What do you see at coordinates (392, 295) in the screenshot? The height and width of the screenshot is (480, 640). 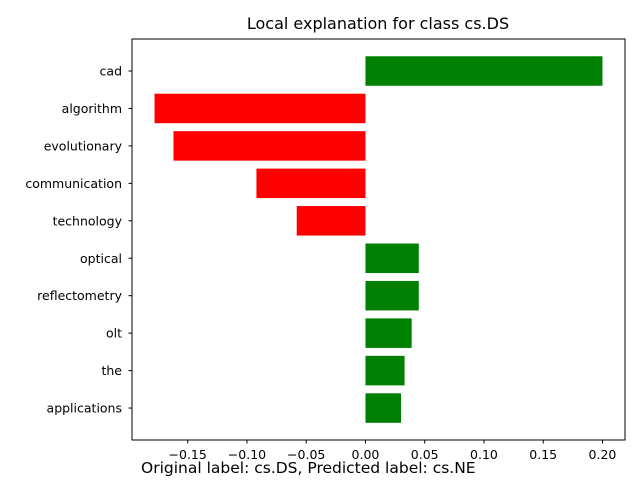 I see `bar-reflectometry` at bounding box center [392, 295].